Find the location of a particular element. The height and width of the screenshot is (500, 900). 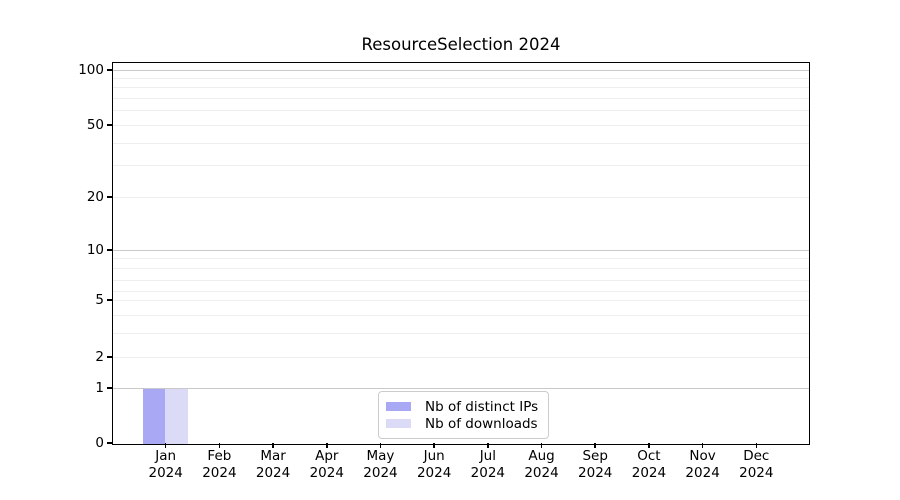

x-tick-mark-may is located at coordinates (380, 445).